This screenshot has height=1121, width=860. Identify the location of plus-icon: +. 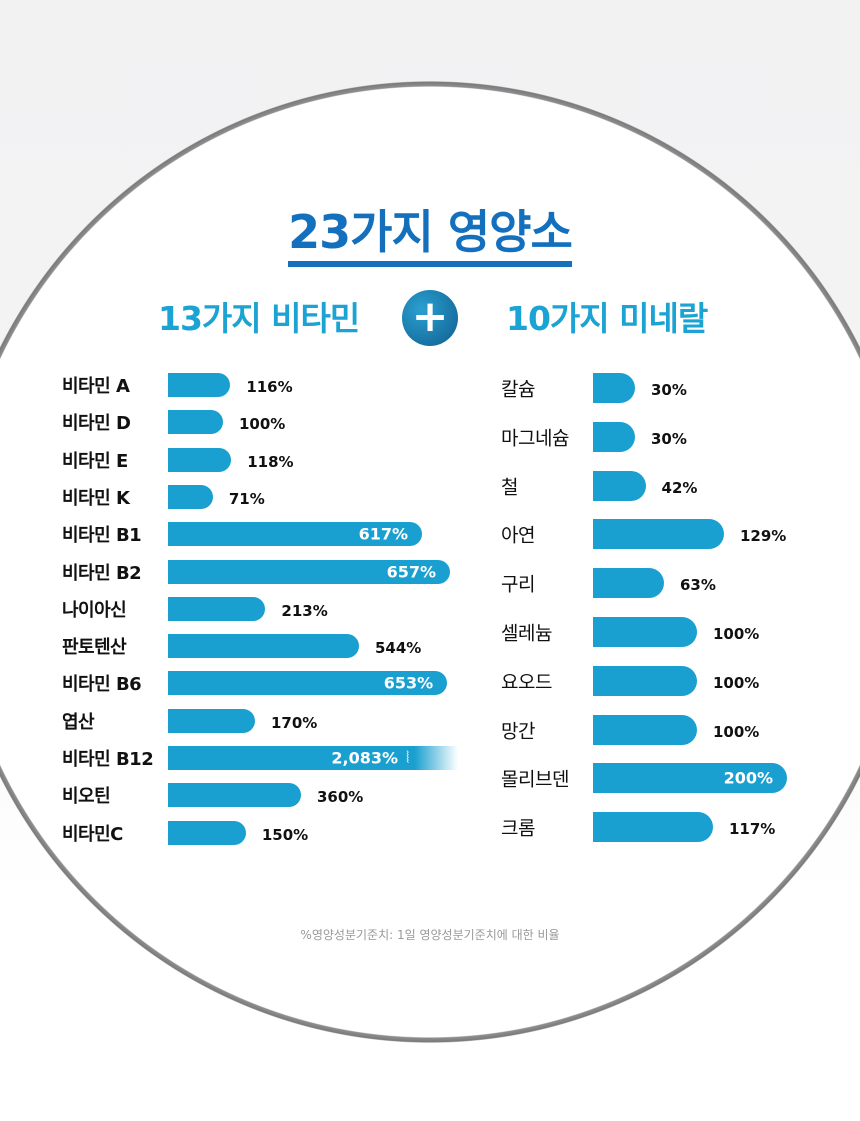
(430, 318).